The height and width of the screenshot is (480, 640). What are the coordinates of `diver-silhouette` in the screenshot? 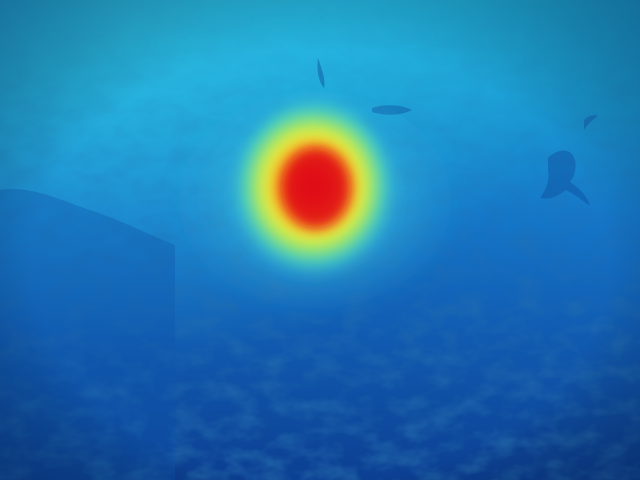 It's located at (565, 178).